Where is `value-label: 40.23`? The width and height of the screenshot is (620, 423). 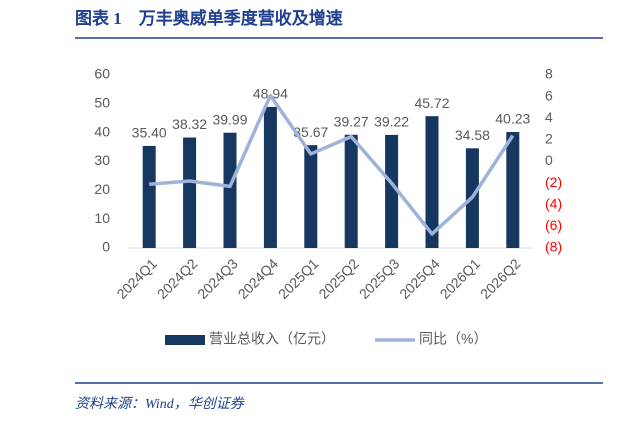
value-label: 40.23 is located at coordinates (512, 119).